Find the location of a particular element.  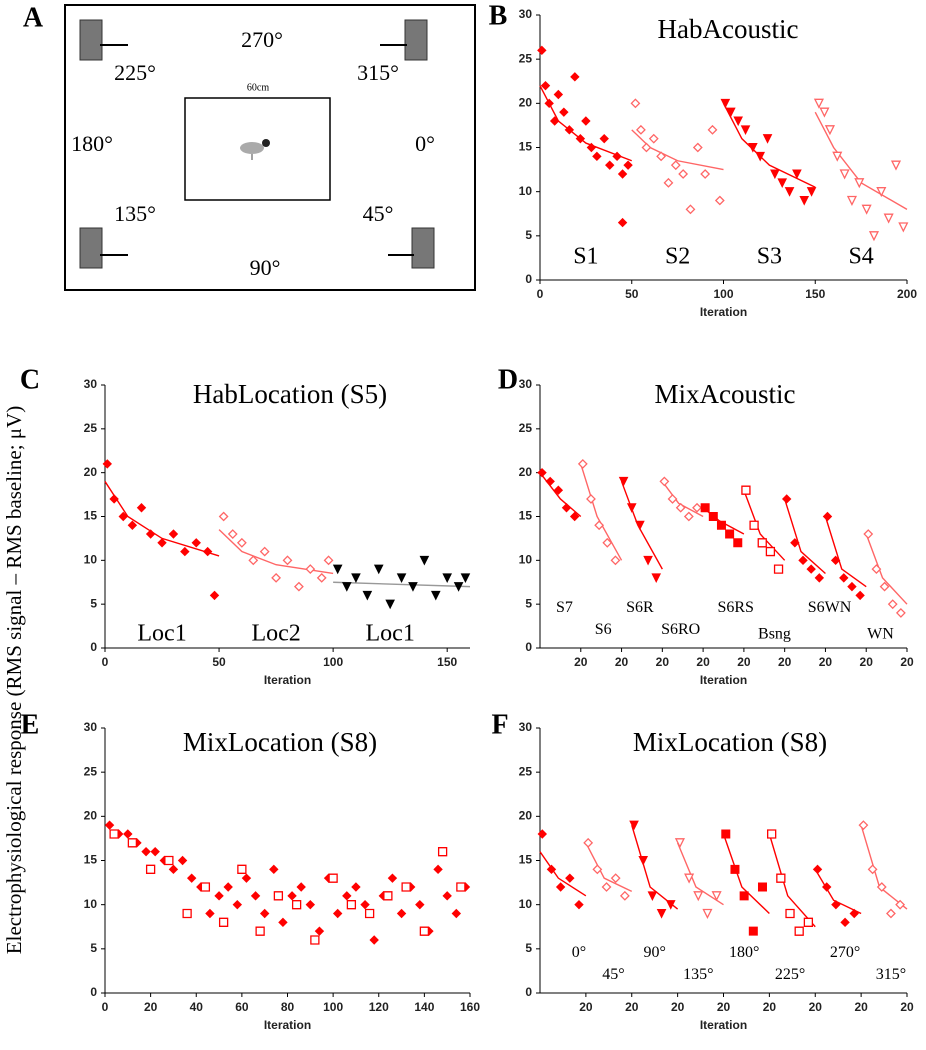

y-tick-label: 25 is located at coordinates (91, 771).